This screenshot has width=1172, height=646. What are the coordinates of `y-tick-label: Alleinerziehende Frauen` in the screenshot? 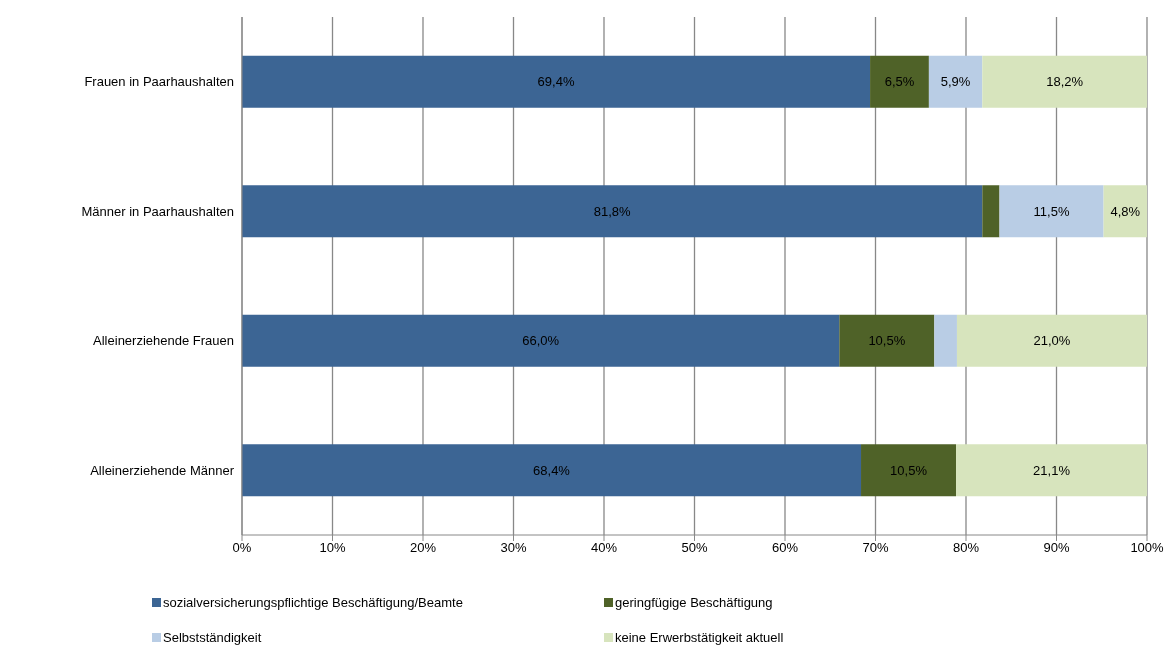 It's located at (163, 341).